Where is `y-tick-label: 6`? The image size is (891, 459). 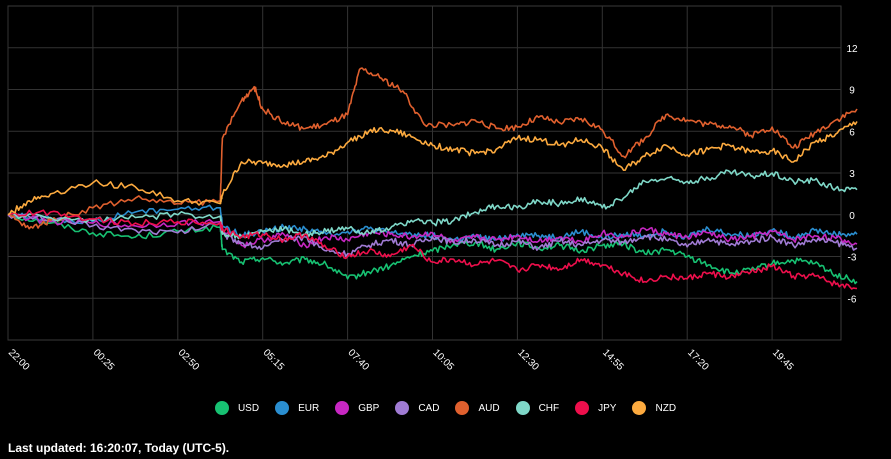 y-tick-label: 6 is located at coordinates (852, 132).